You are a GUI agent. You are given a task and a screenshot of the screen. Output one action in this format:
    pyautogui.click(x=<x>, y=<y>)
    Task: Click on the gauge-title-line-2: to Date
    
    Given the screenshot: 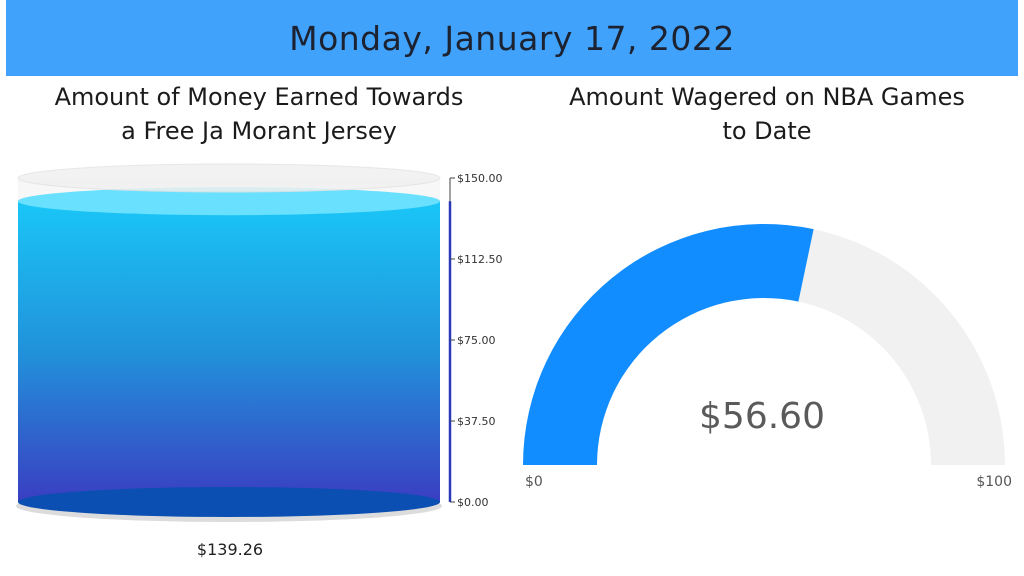 What is the action you would take?
    pyautogui.click(x=767, y=131)
    